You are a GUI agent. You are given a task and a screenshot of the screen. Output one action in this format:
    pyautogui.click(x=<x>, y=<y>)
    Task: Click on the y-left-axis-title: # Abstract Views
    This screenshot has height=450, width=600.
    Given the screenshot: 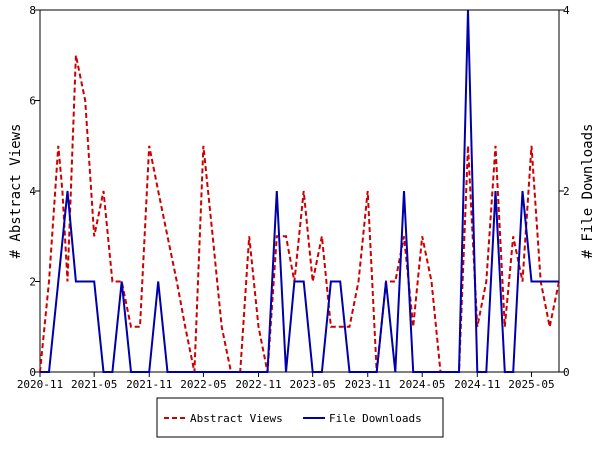 What is the action you would take?
    pyautogui.click(x=16, y=191)
    